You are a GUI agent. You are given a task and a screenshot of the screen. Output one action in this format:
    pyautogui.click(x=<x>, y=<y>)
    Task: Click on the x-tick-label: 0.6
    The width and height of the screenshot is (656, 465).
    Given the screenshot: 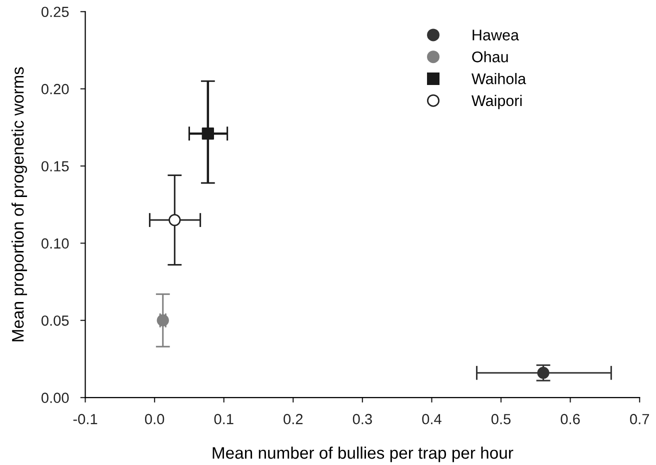 What is the action you would take?
    pyautogui.click(x=570, y=419)
    